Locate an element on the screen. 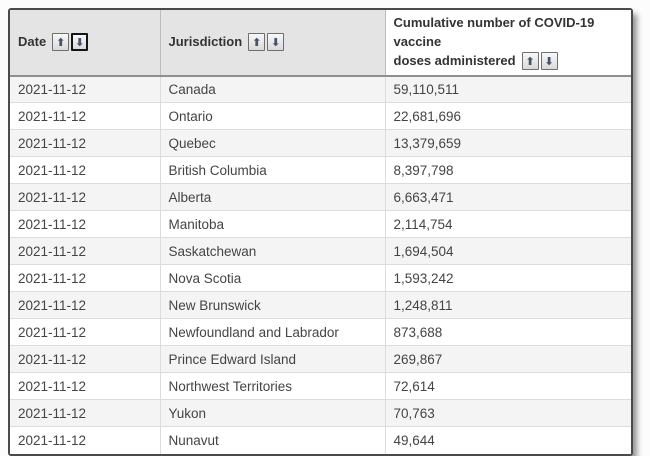 This screenshot has width=650, height=456. doses-sort-ascending-button: ⬆ is located at coordinates (530, 61).